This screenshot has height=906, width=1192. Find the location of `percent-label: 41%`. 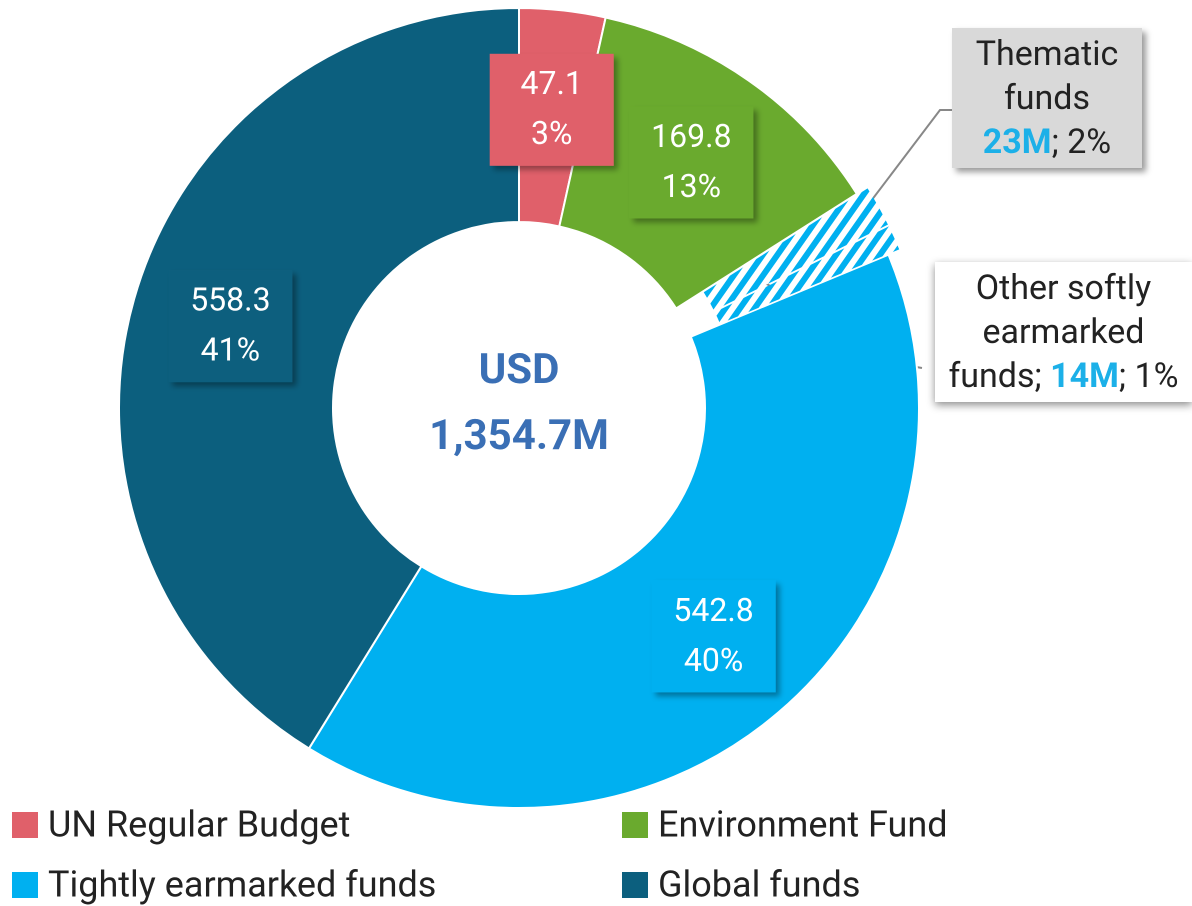

percent-label: 41% is located at coordinates (230, 350).